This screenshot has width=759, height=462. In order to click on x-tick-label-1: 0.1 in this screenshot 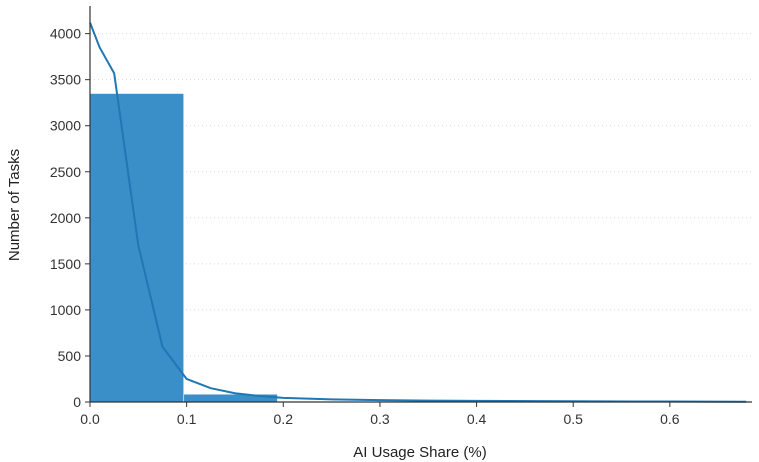, I will do `click(187, 419)`.